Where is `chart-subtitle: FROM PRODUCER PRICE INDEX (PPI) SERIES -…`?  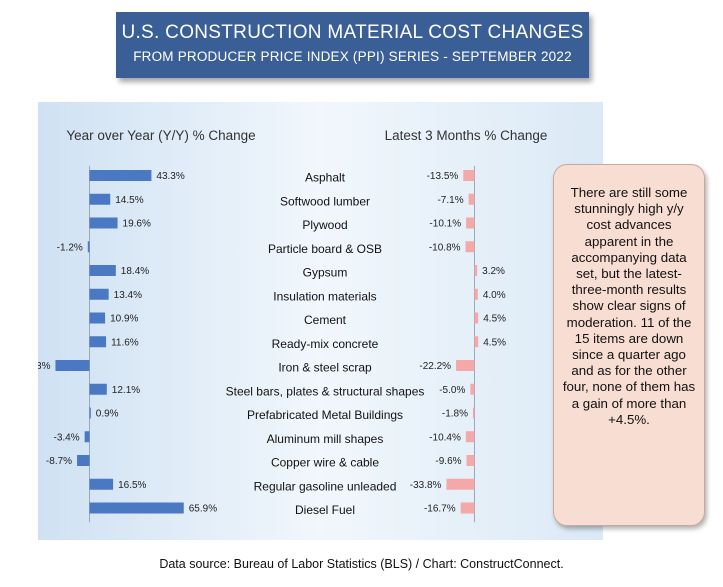 chart-subtitle: FROM PRODUCER PRICE INDEX (PPI) SERIES -… is located at coordinates (352, 56).